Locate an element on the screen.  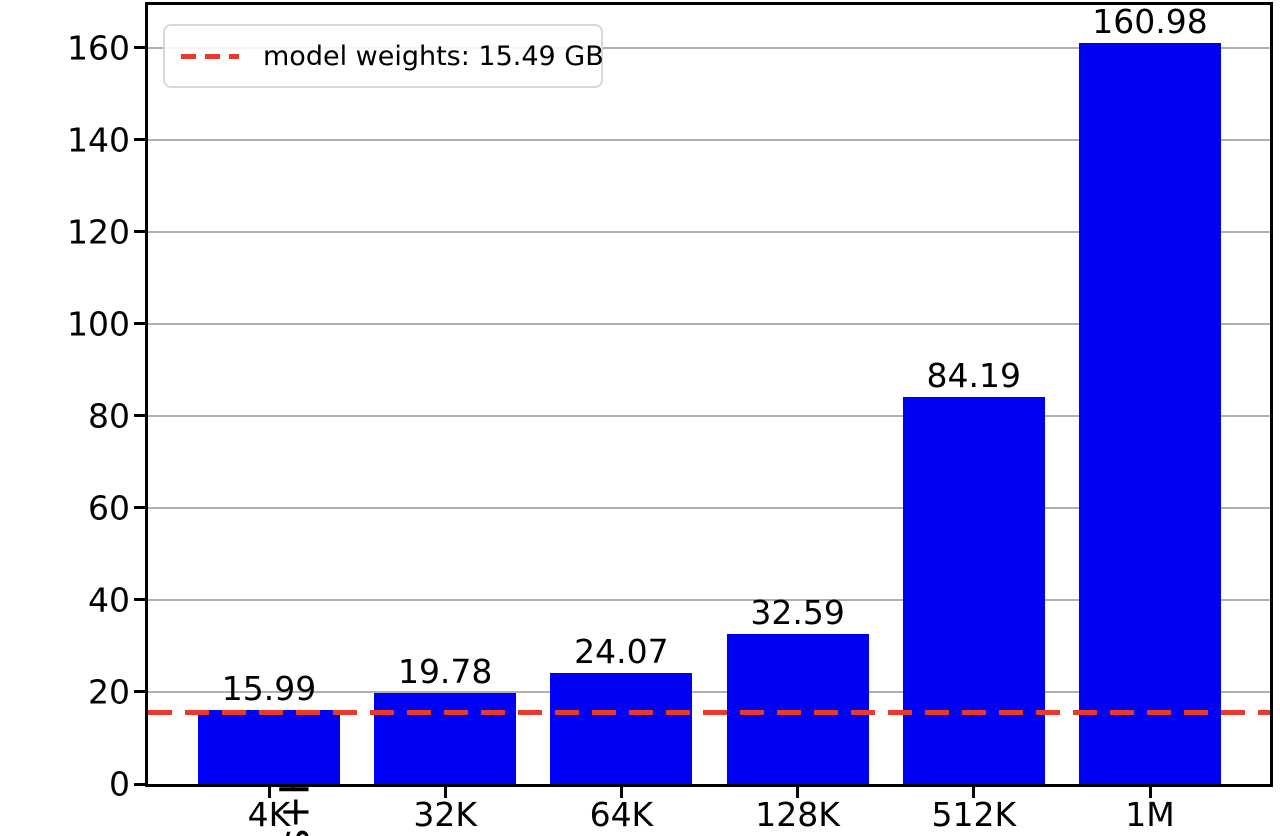
x-tick-label: 64K is located at coordinates (621, 814).